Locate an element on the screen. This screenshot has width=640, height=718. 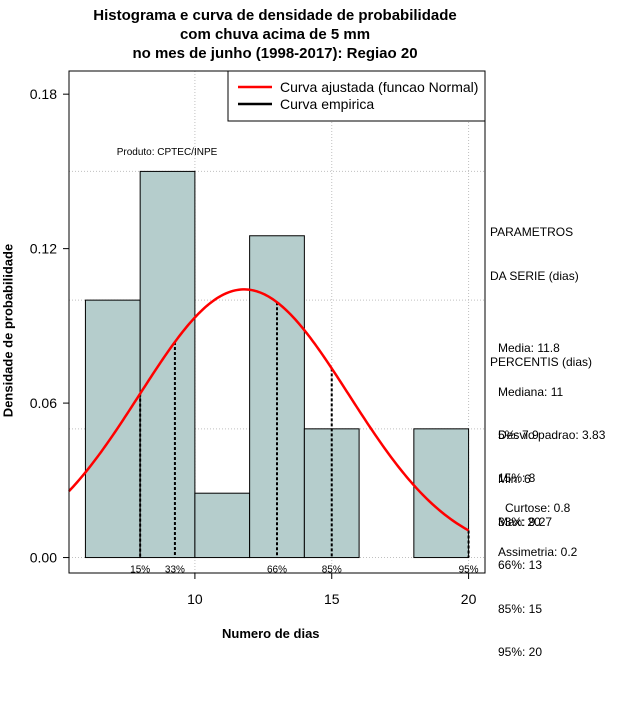
assimetria: Assimetria: 0.2 is located at coordinates (538, 551).